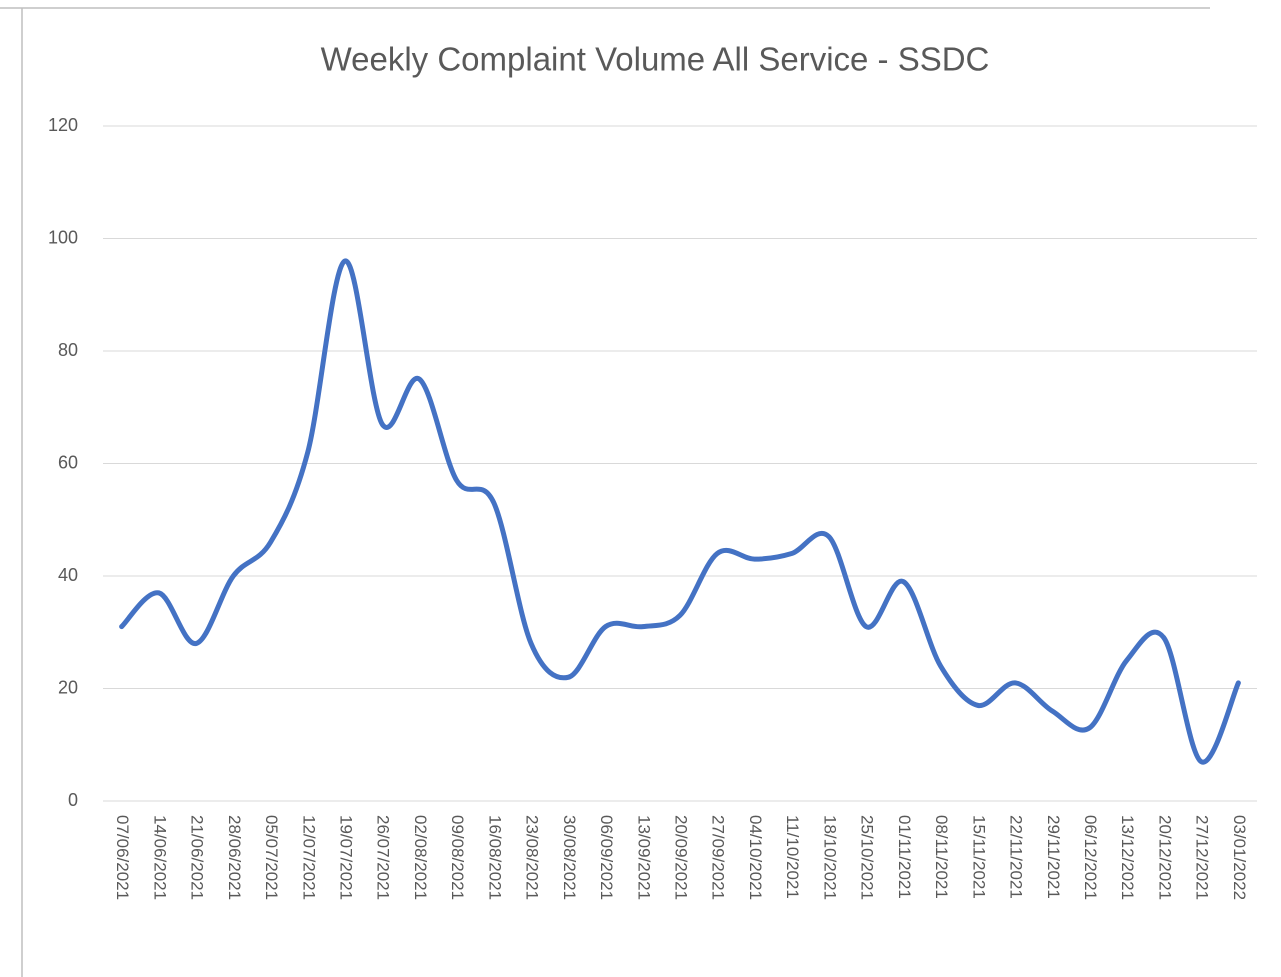 This screenshot has width=1281, height=977. Describe the element at coordinates (308, 857) in the screenshot. I see `x-tick-label: 12/07/2021` at that location.